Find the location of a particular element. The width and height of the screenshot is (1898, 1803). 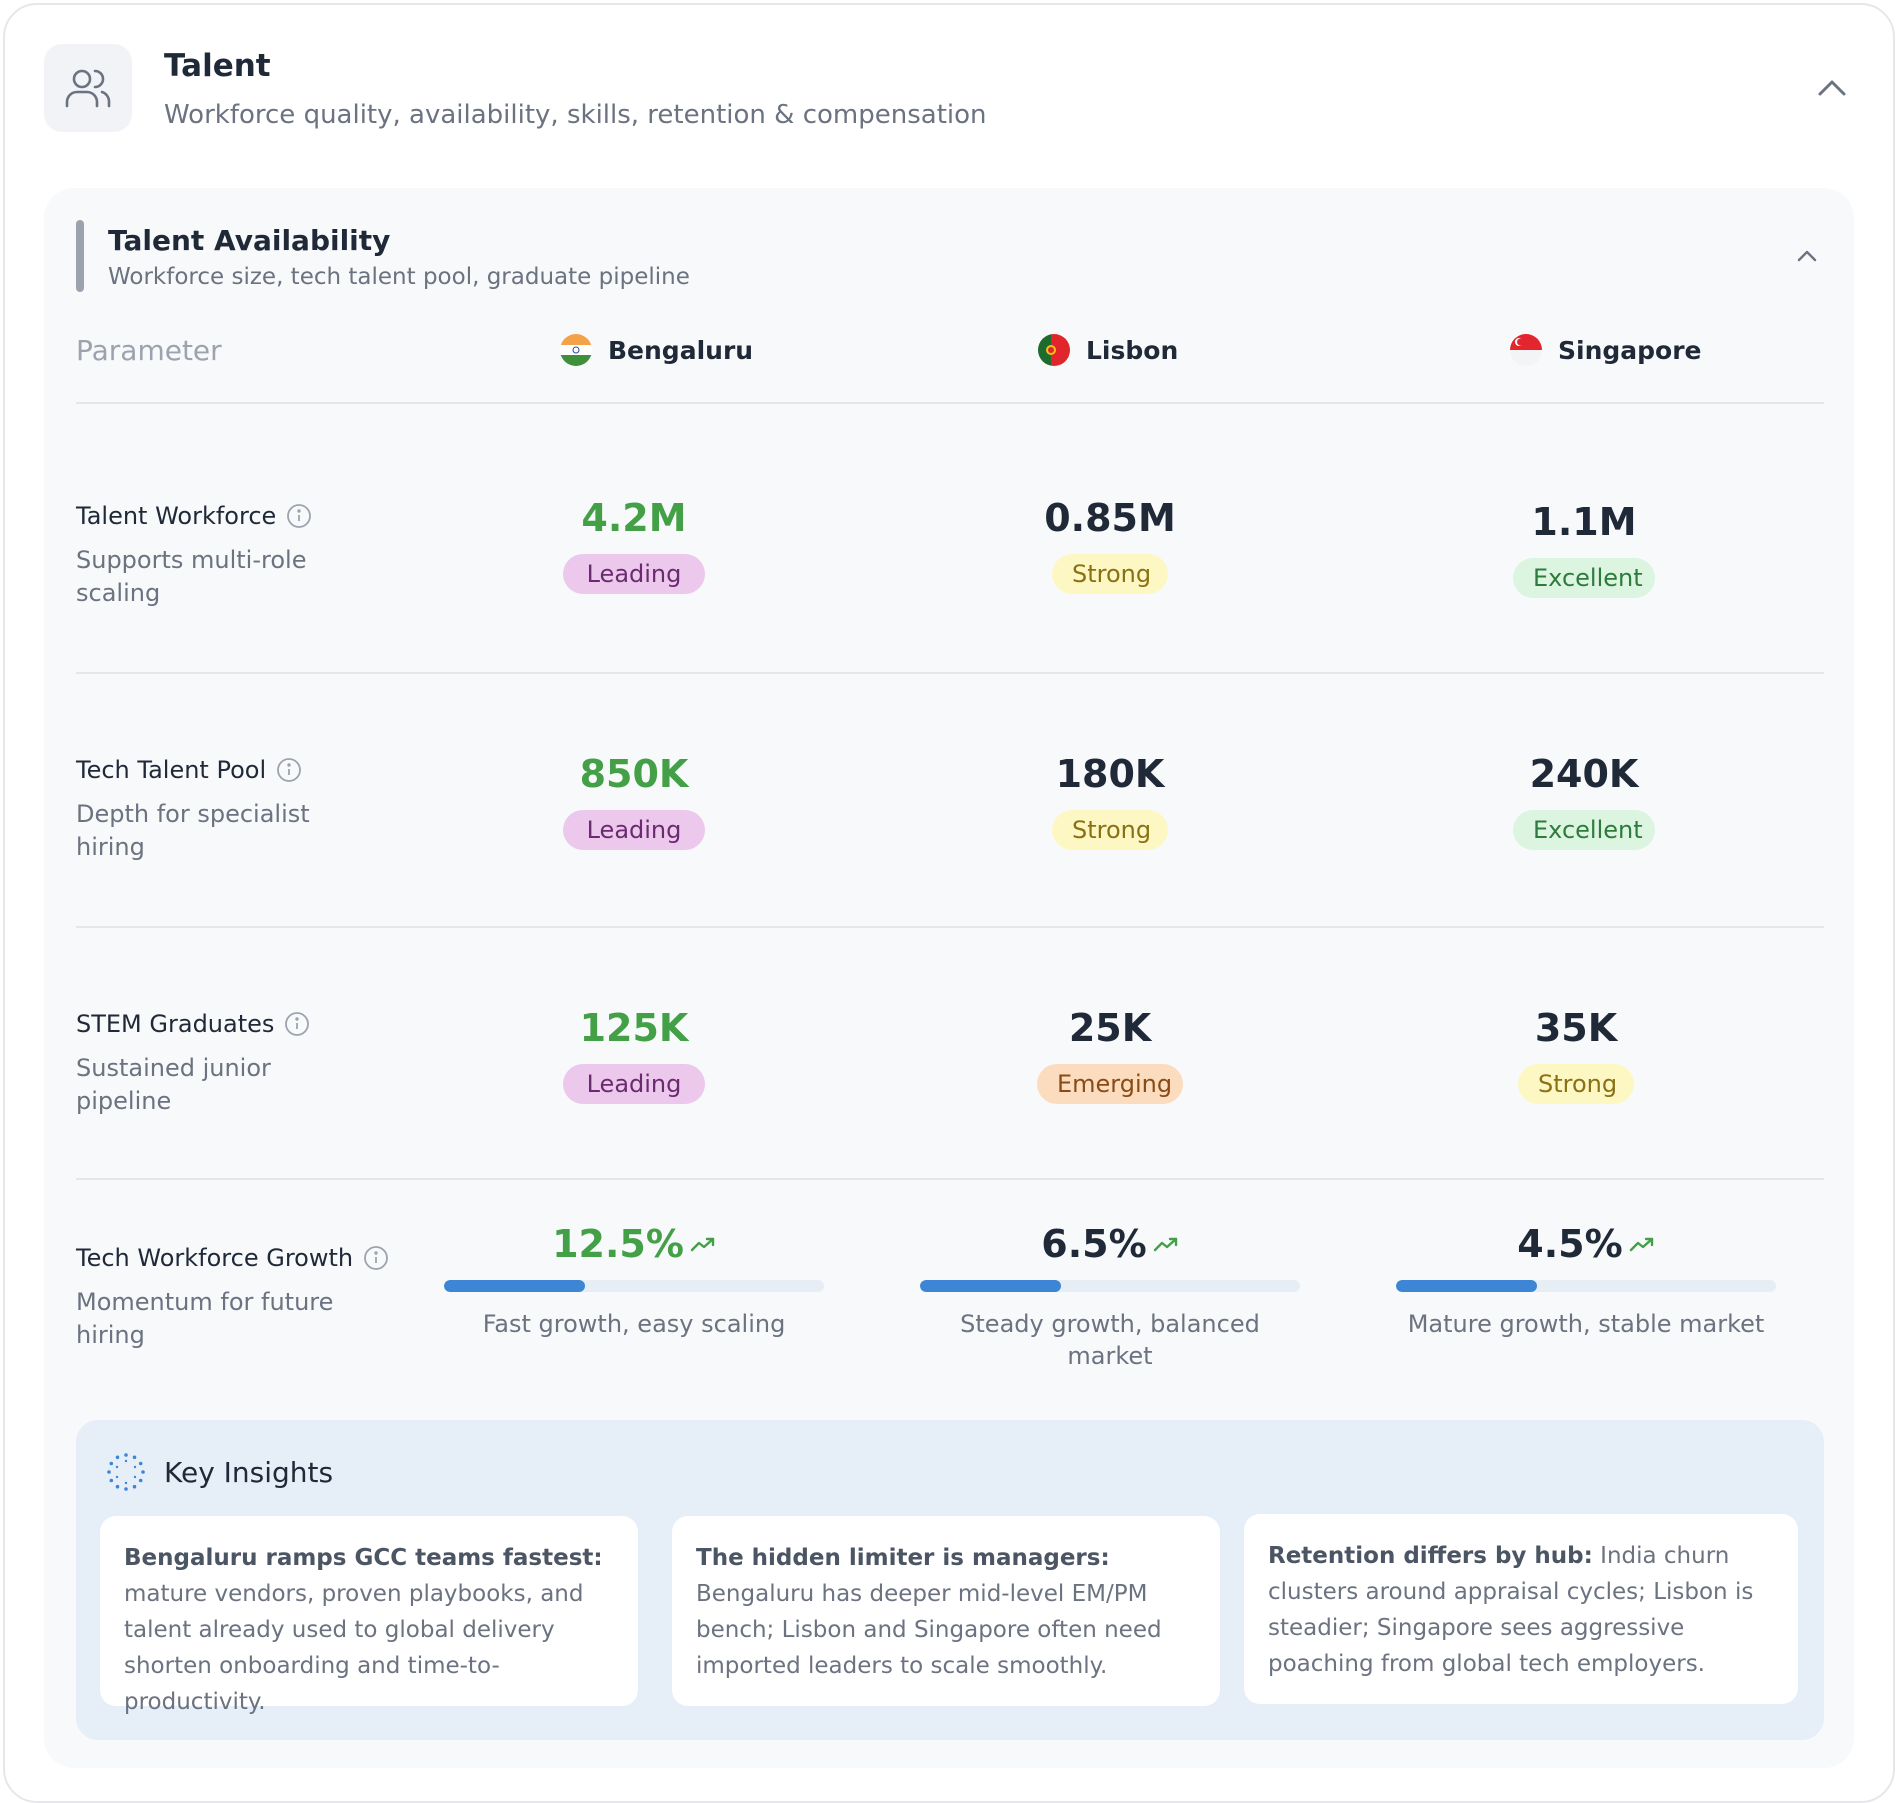

cell-lisbon: 25K Emerging is located at coordinates (1110, 1055).